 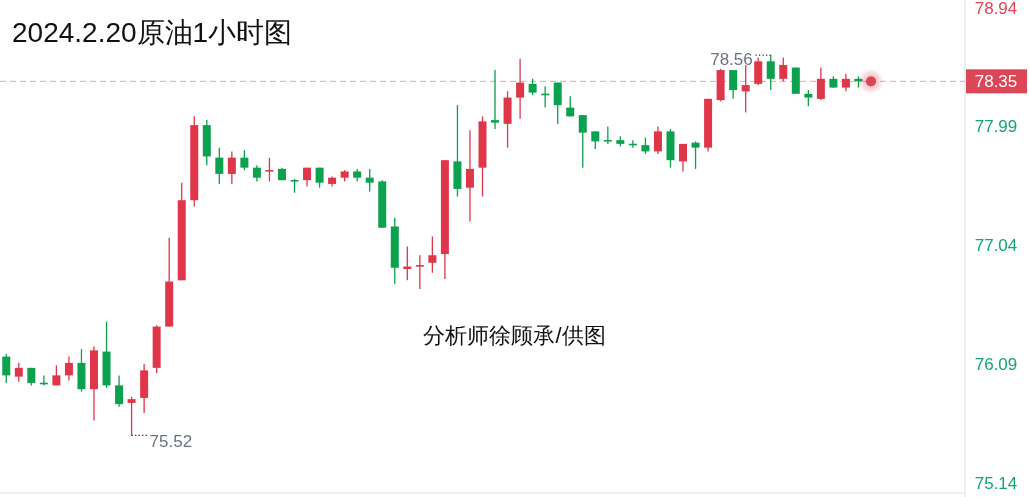 I want to click on y-tick-label: 75.14, so click(x=996, y=483).